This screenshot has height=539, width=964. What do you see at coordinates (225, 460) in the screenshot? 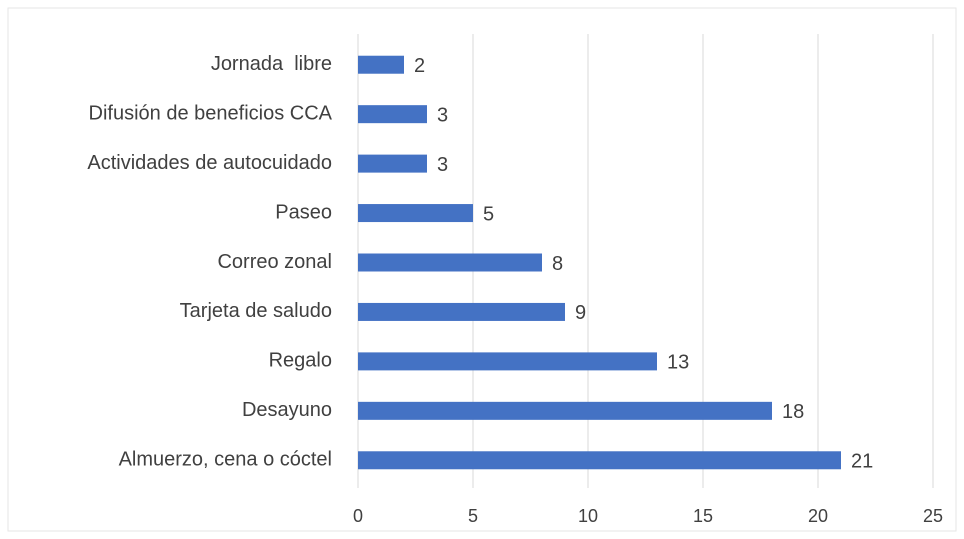
I see `y-tick-label: Almuerzo, cena o cóctel` at bounding box center [225, 460].